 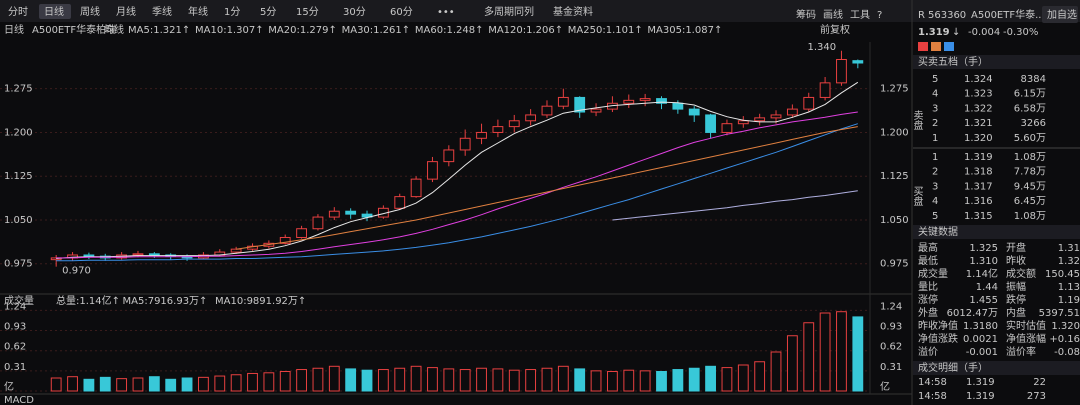 What do you see at coordinates (684, 30) in the screenshot?
I see `ma-legend: MA305:1.087↑` at bounding box center [684, 30].